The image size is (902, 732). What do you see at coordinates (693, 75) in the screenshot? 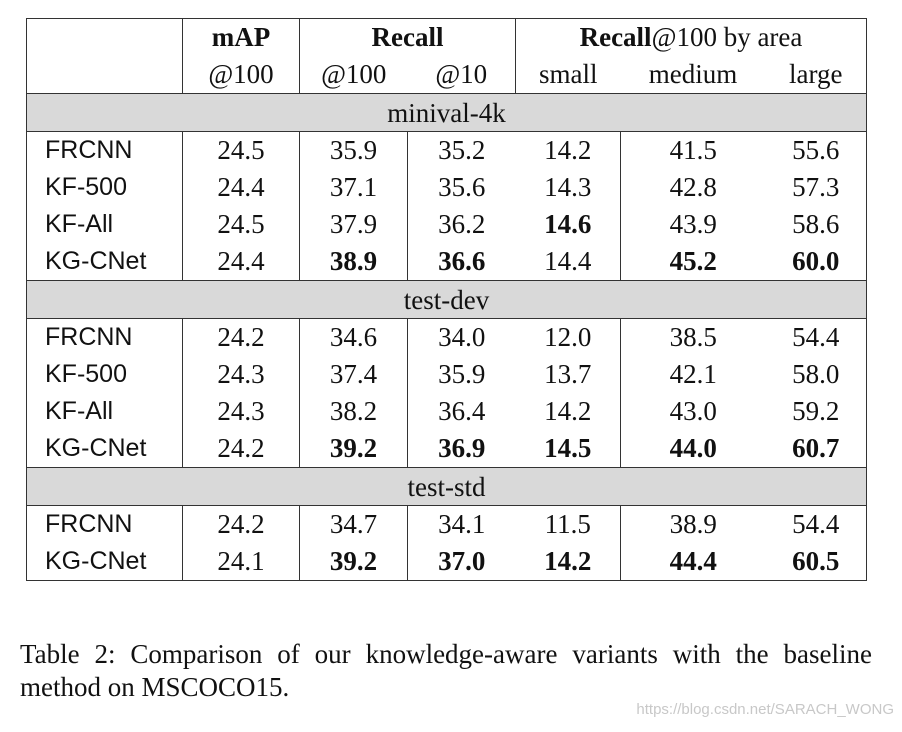
I see `header-sub: medium` at bounding box center [693, 75].